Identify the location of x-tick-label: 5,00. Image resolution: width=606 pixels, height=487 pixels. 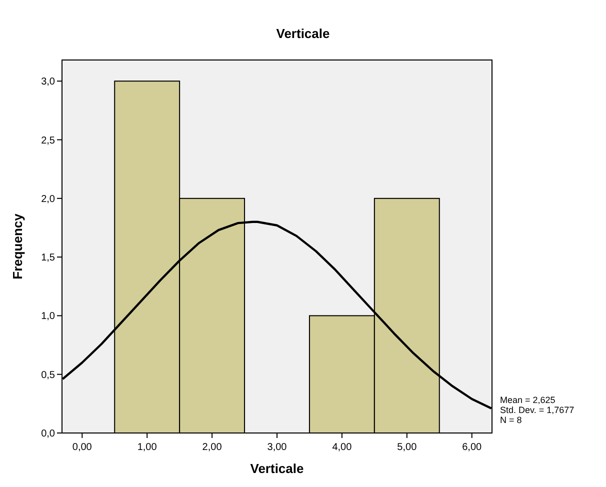
(407, 447).